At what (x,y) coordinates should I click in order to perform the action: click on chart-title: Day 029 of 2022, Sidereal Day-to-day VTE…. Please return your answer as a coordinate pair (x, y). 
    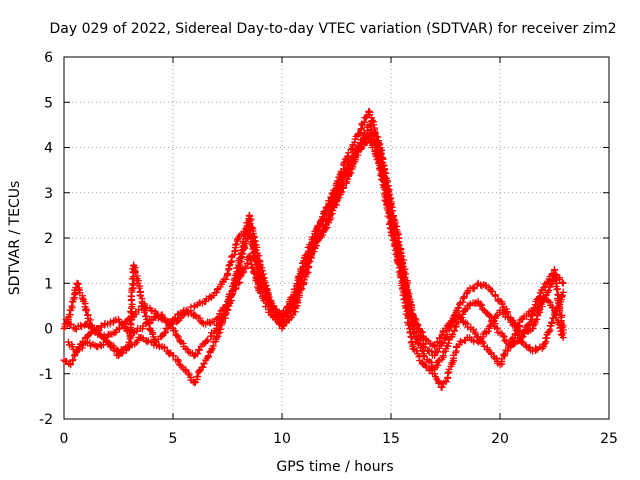
    Looking at the image, I should click on (333, 29).